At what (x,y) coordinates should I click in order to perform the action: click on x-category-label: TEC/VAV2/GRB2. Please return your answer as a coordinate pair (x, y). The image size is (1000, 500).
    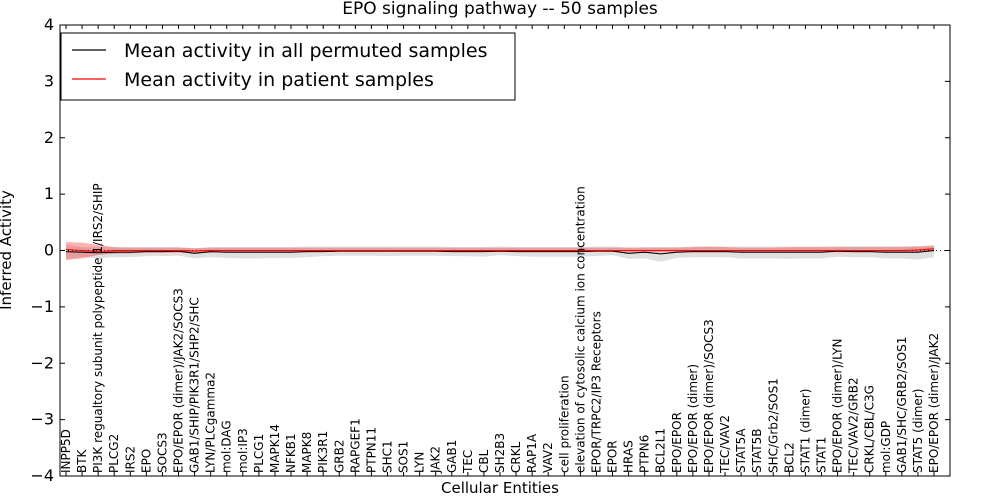
    Looking at the image, I should click on (854, 425).